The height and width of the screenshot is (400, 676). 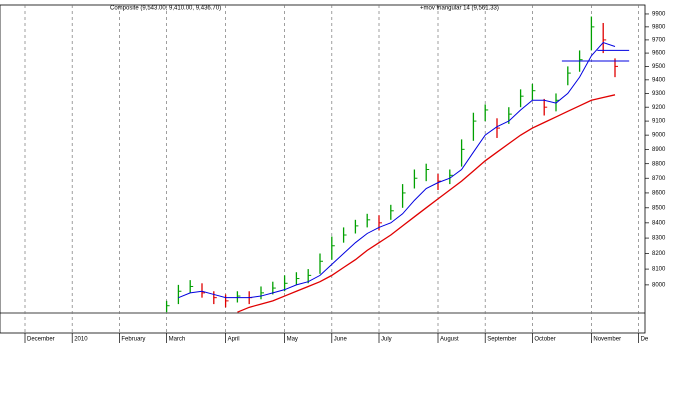 What do you see at coordinates (459, 9) in the screenshot?
I see `chart-subtitle: +mov triangular 14 (9,561.33)` at bounding box center [459, 9].